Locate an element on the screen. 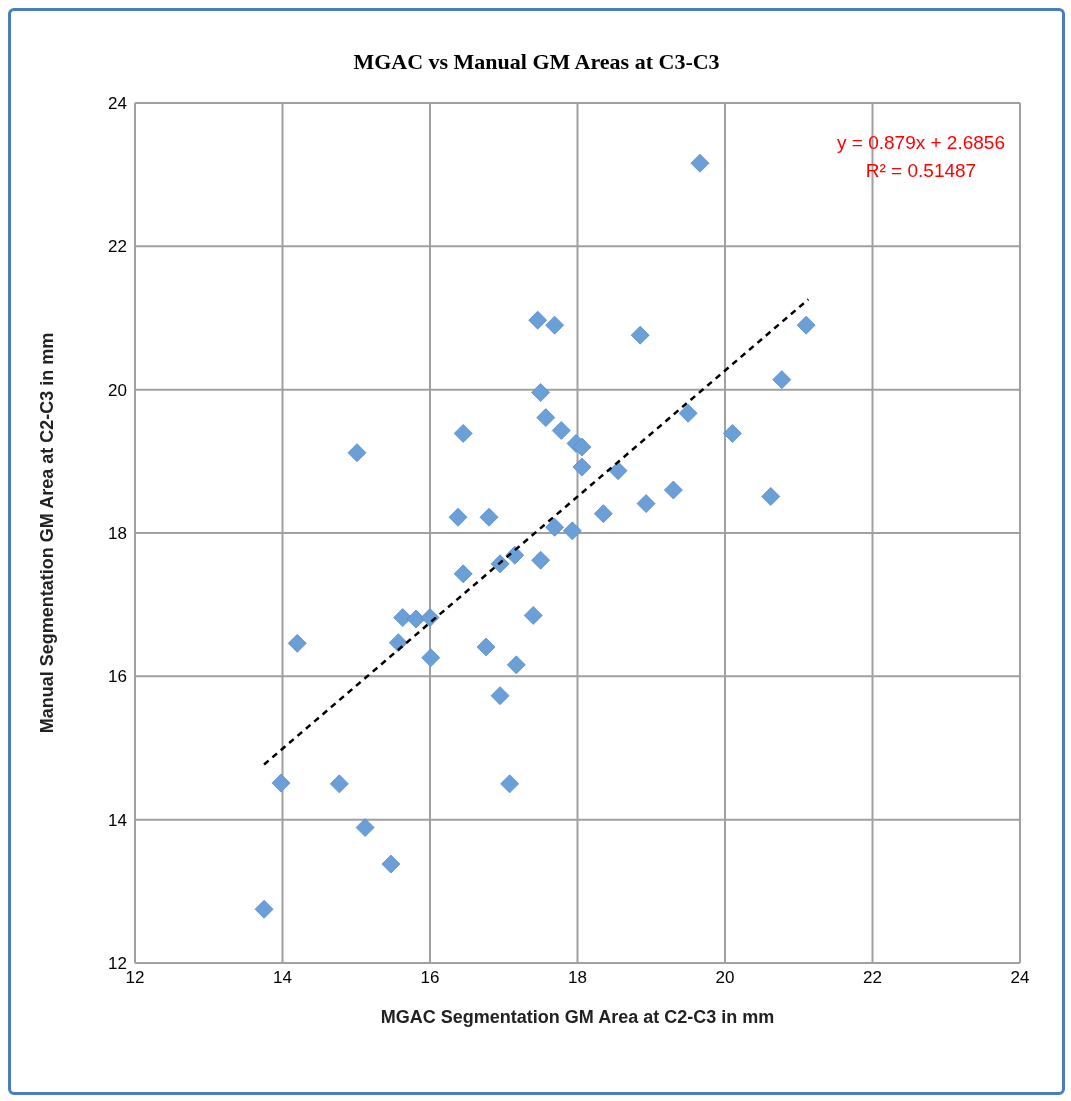 The width and height of the screenshot is (1071, 1101). y-tick-label: 20 is located at coordinates (117, 390).